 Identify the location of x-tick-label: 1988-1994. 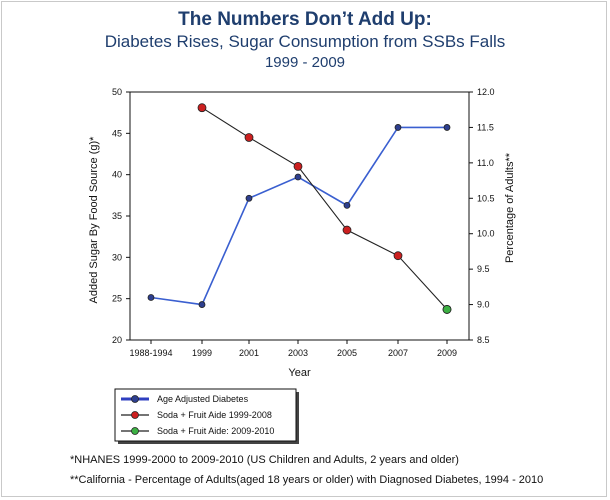
(150, 353).